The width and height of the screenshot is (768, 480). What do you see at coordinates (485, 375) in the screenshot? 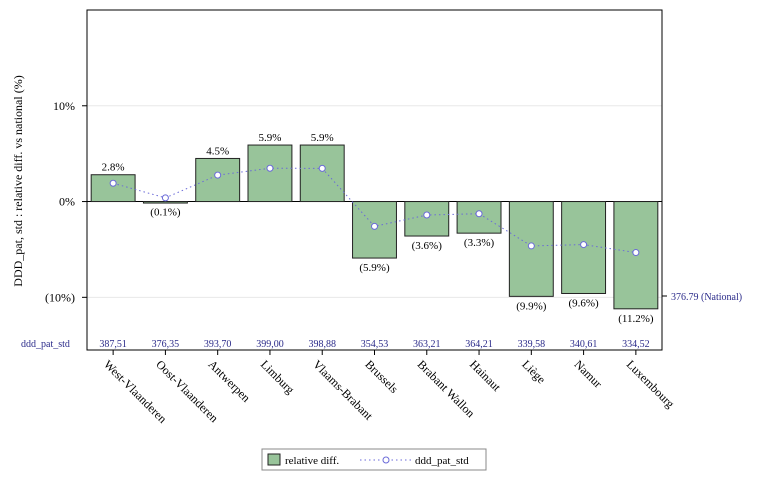
I see `x-tick-label: Hainaut` at bounding box center [485, 375].